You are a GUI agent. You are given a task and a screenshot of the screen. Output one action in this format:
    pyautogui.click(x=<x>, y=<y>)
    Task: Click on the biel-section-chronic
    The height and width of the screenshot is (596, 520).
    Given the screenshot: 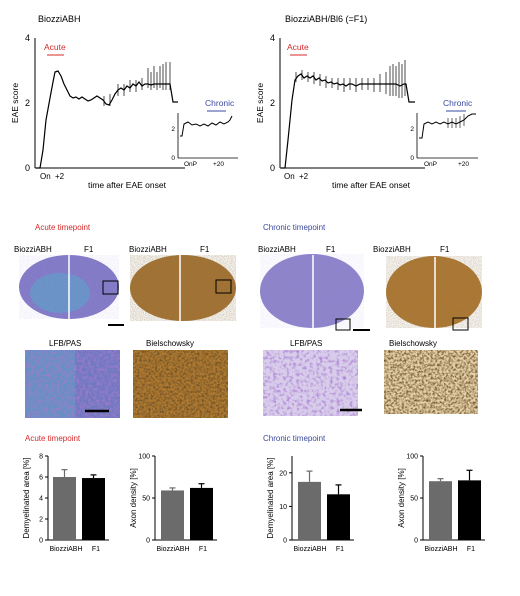 What is the action you would take?
    pyautogui.click(x=434, y=293)
    